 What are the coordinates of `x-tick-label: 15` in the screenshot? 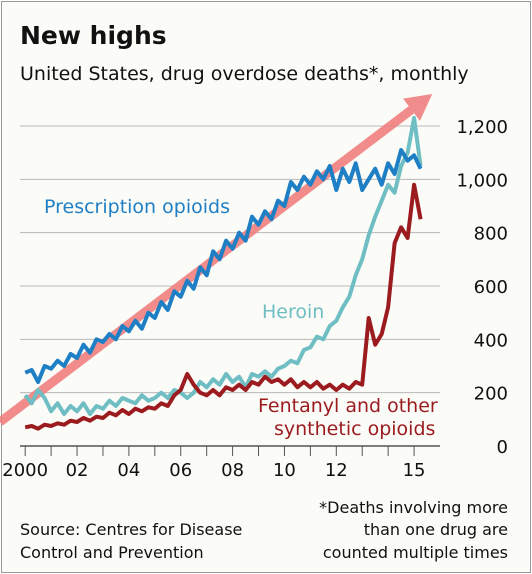 It's located at (414, 470).